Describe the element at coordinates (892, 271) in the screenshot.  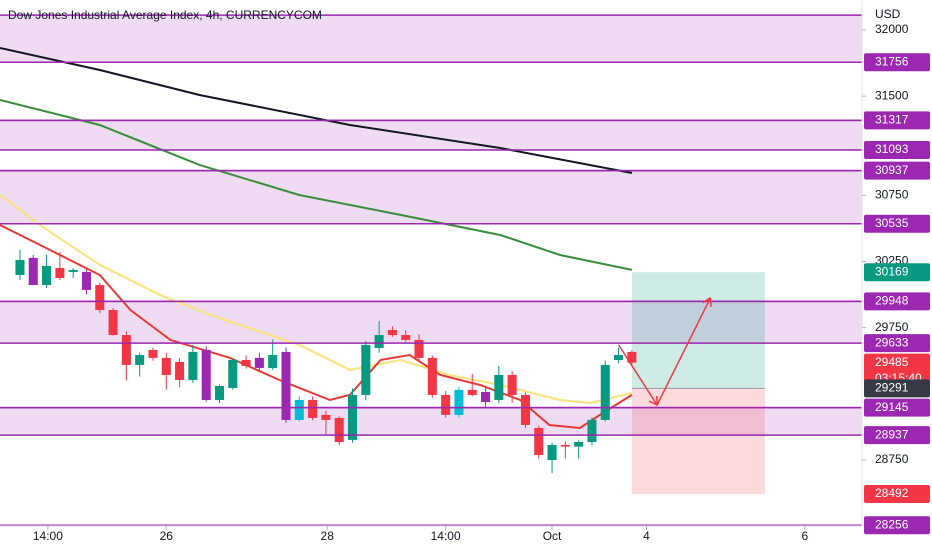
I see `price-badge-label: 30169` at that location.